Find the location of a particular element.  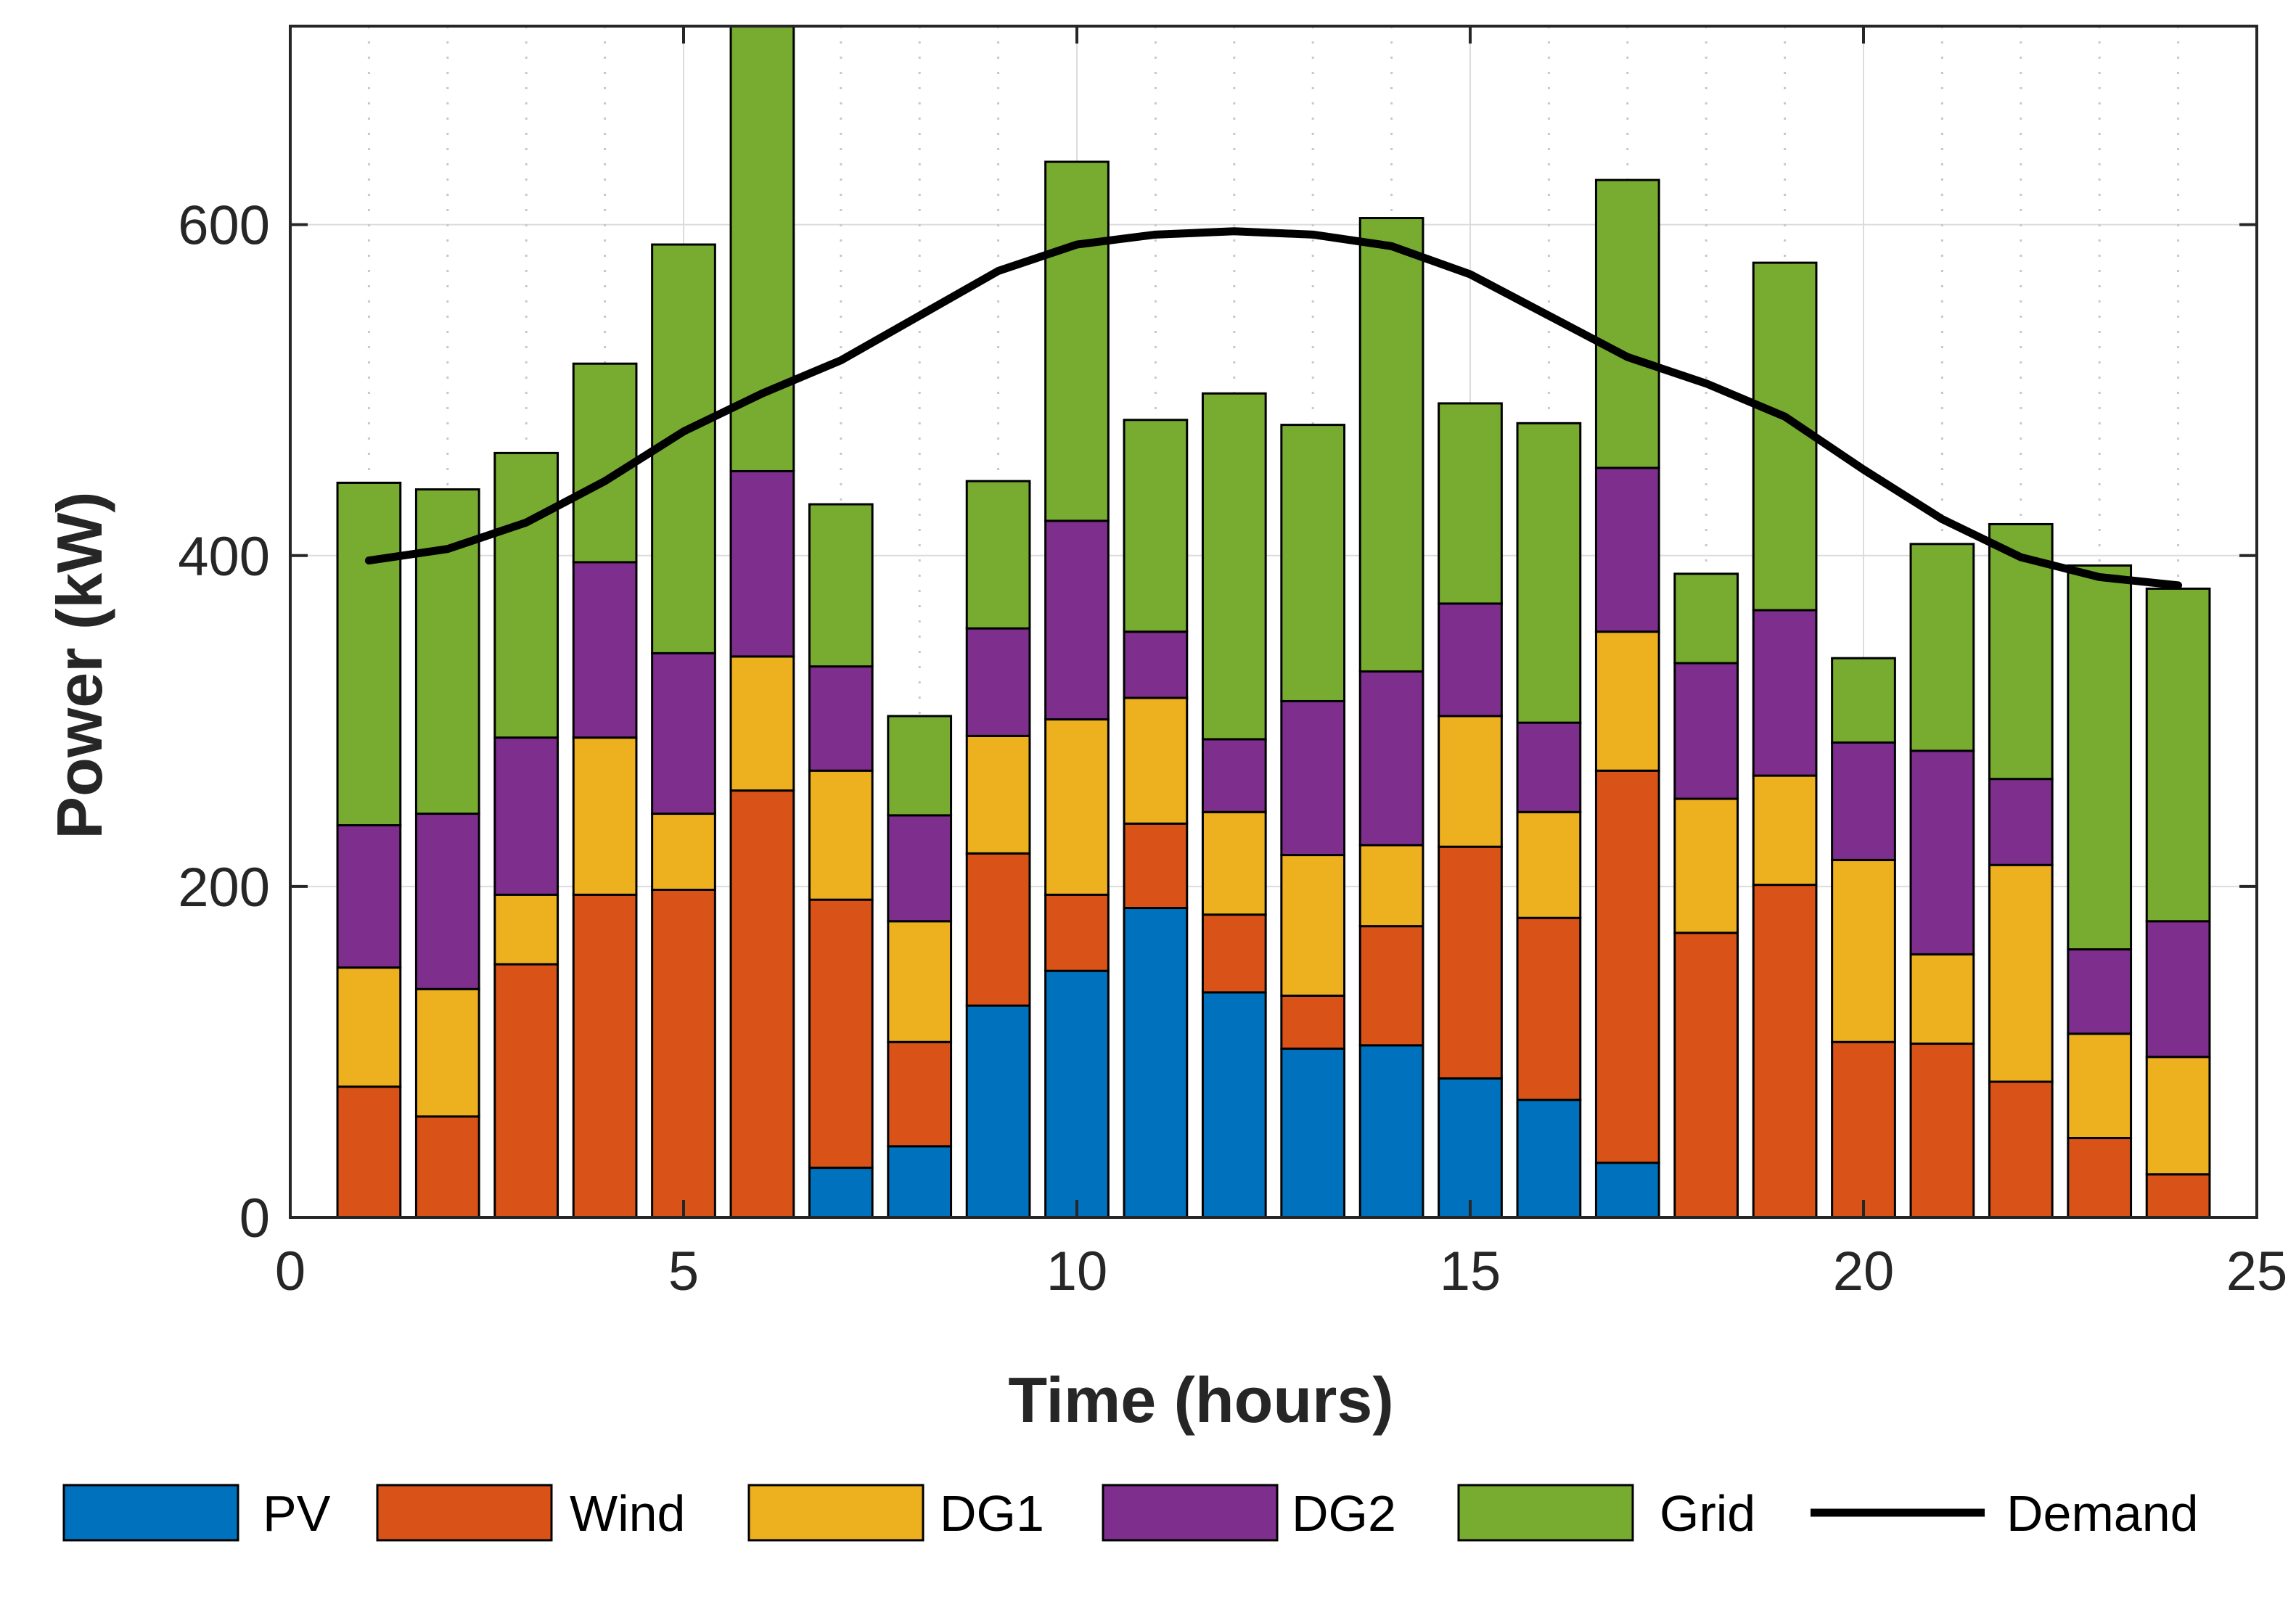

bar-wind-h17 is located at coordinates (1627, 967).